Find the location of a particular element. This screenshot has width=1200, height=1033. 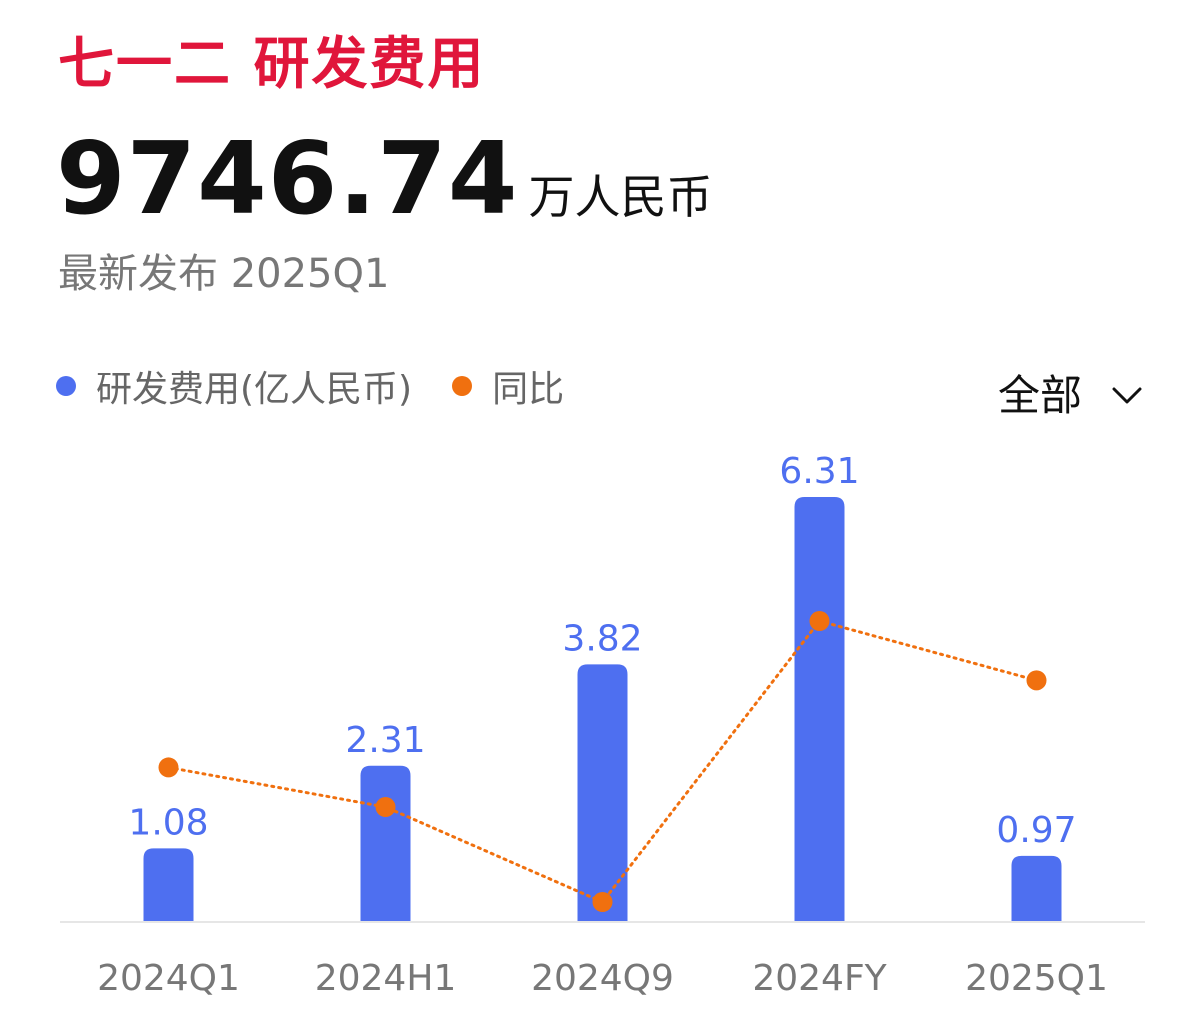

yoy-point-2024Q1 is located at coordinates (168, 767).